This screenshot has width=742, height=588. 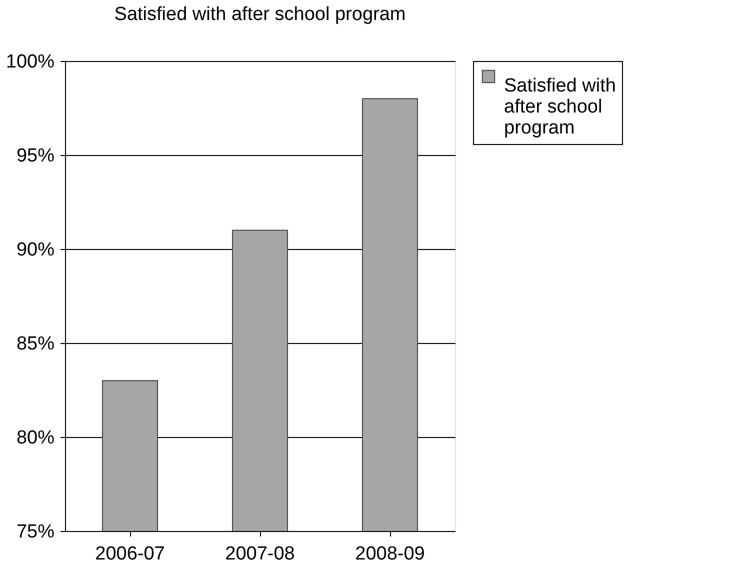 What do you see at coordinates (35, 438) in the screenshot?
I see `y-tick-label: 80%` at bounding box center [35, 438].